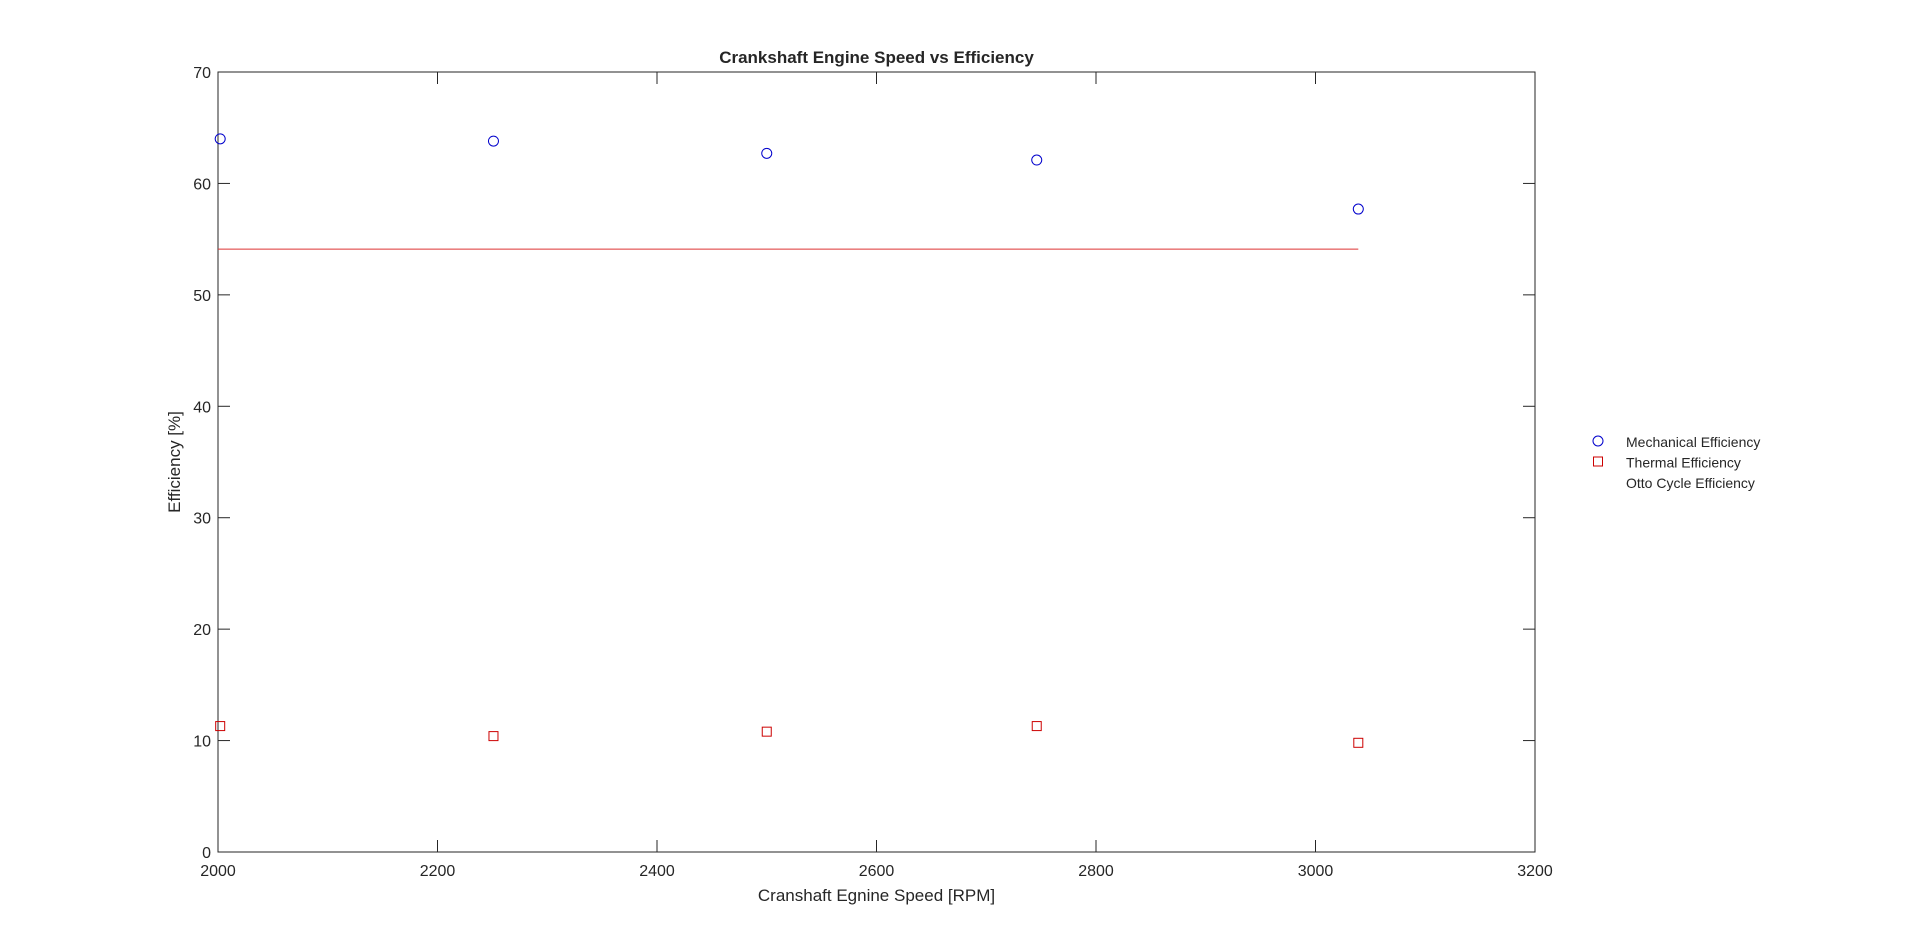  Describe the element at coordinates (206, 853) in the screenshot. I see `y-tick-label: 0` at that location.